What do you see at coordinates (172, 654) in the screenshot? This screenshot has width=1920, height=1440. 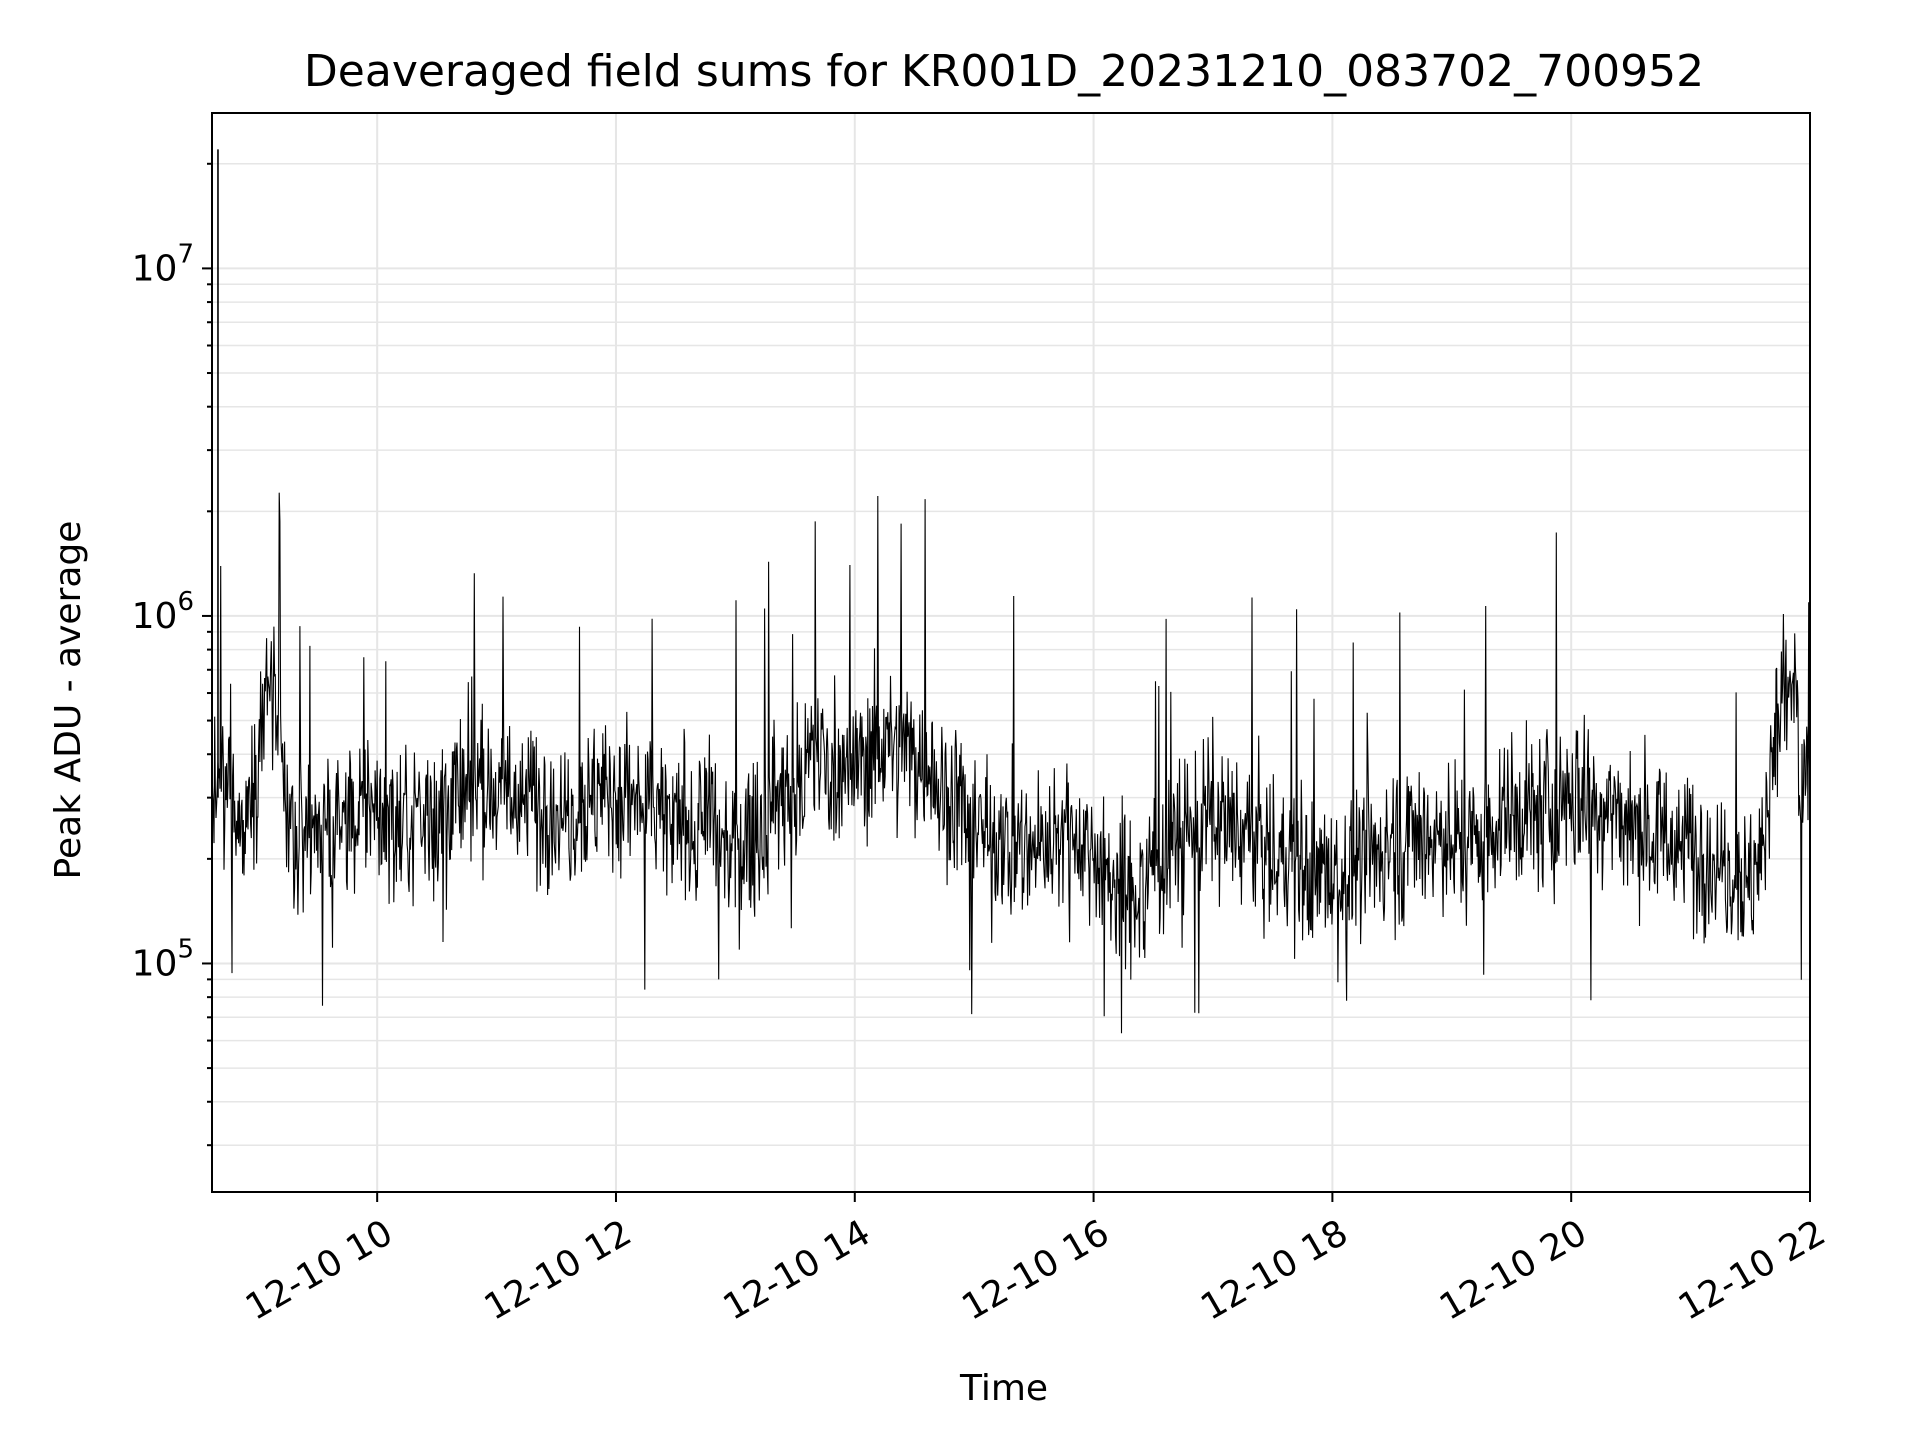 I see `y-axis-ticks: 10⁵ 10⁶ 10⁷` at bounding box center [172, 654].